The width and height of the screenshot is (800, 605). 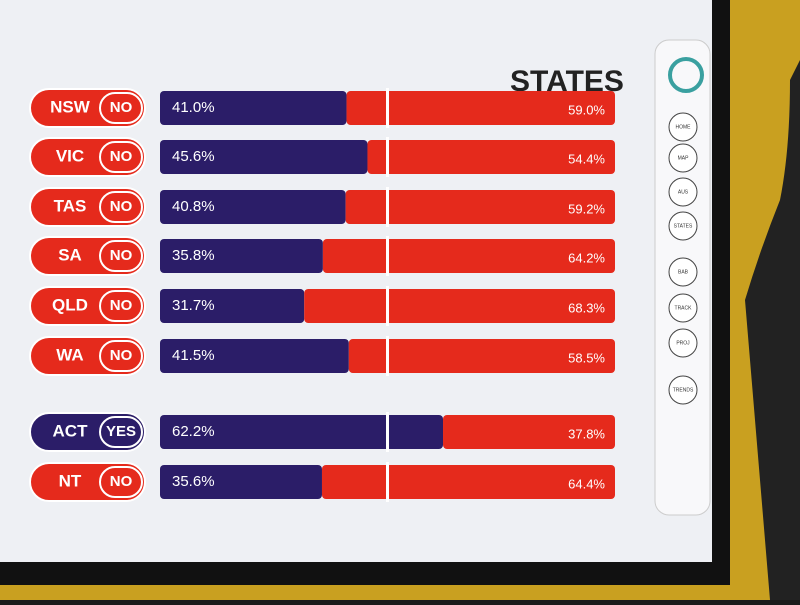 What do you see at coordinates (70, 480) in the screenshot?
I see `state-label: NT` at bounding box center [70, 480].